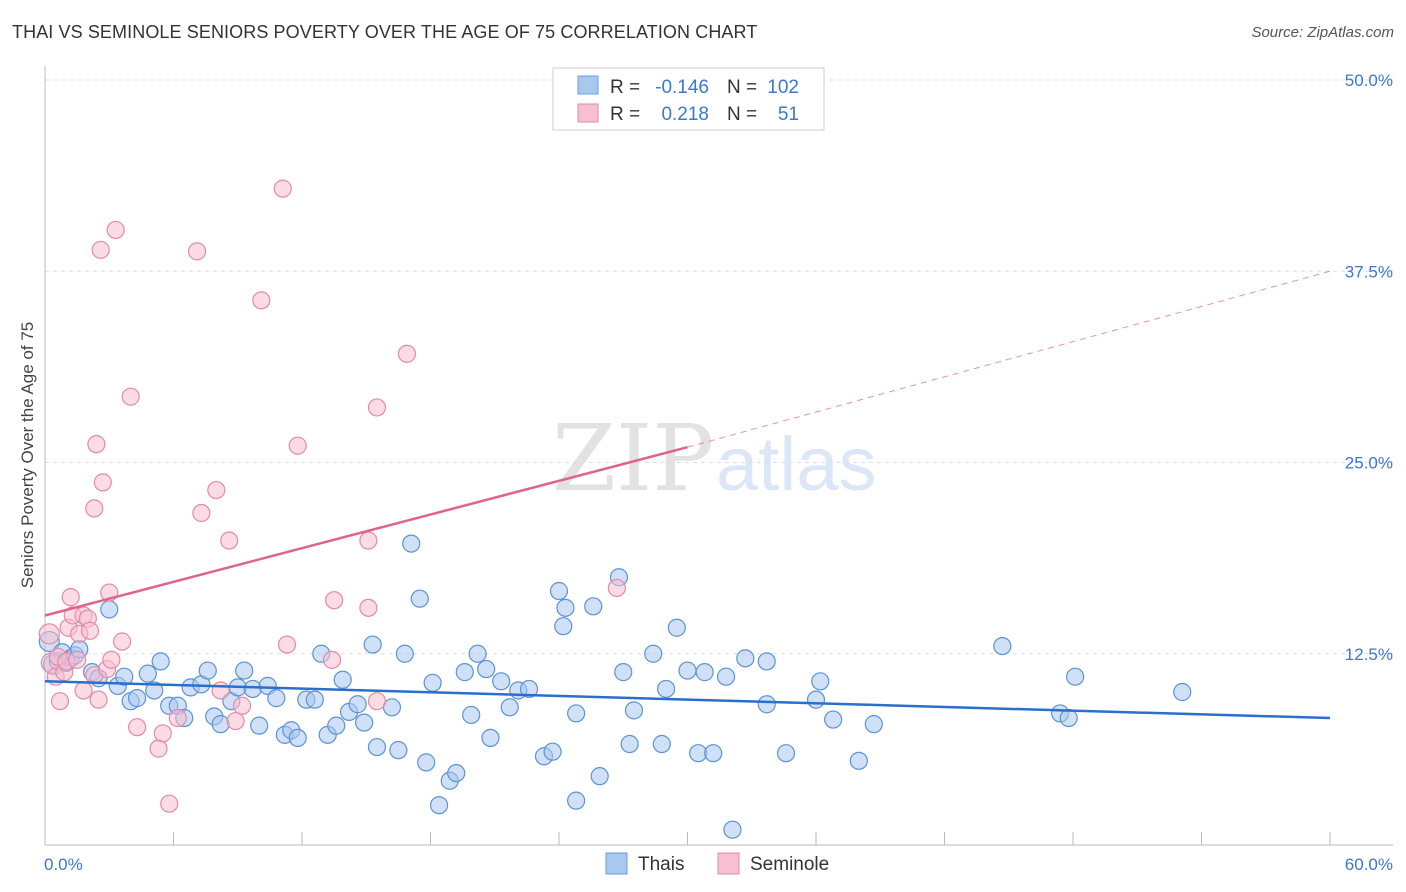  Describe the element at coordinates (63, 864) in the screenshot. I see `x-tick-label-min: 0.0%` at that location.